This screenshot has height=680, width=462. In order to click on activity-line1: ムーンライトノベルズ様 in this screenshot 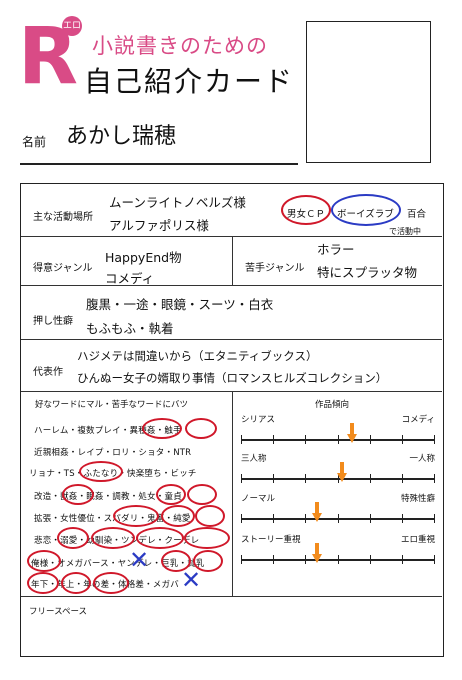, I will do `click(177, 202)`.